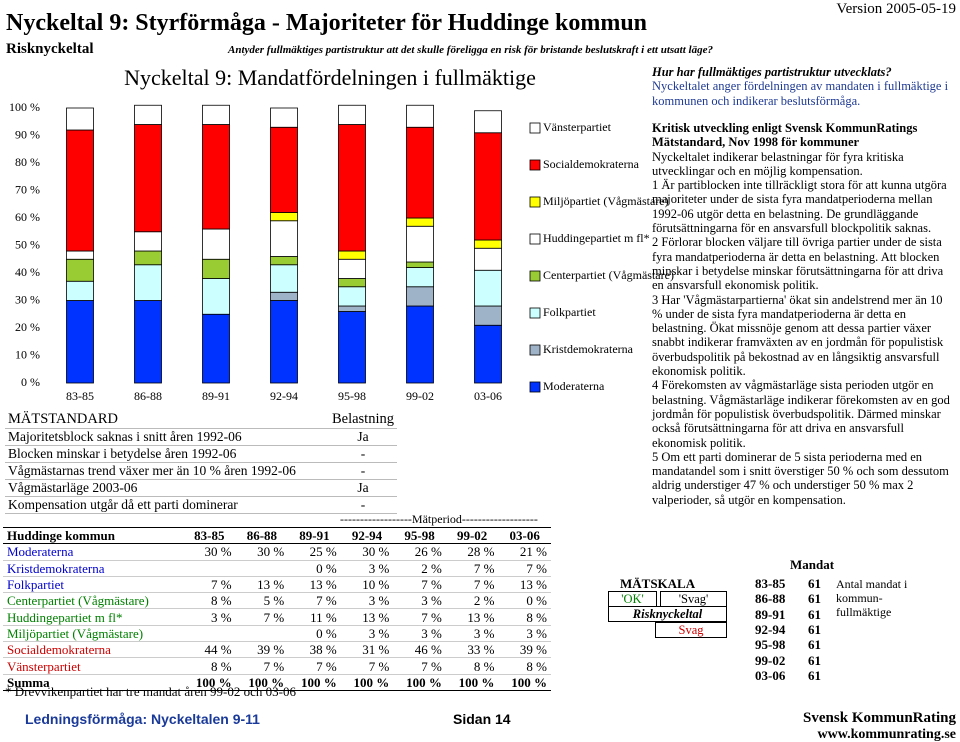 The width and height of the screenshot is (960, 742). I want to click on cell: Moderaterna, so click(40, 552).